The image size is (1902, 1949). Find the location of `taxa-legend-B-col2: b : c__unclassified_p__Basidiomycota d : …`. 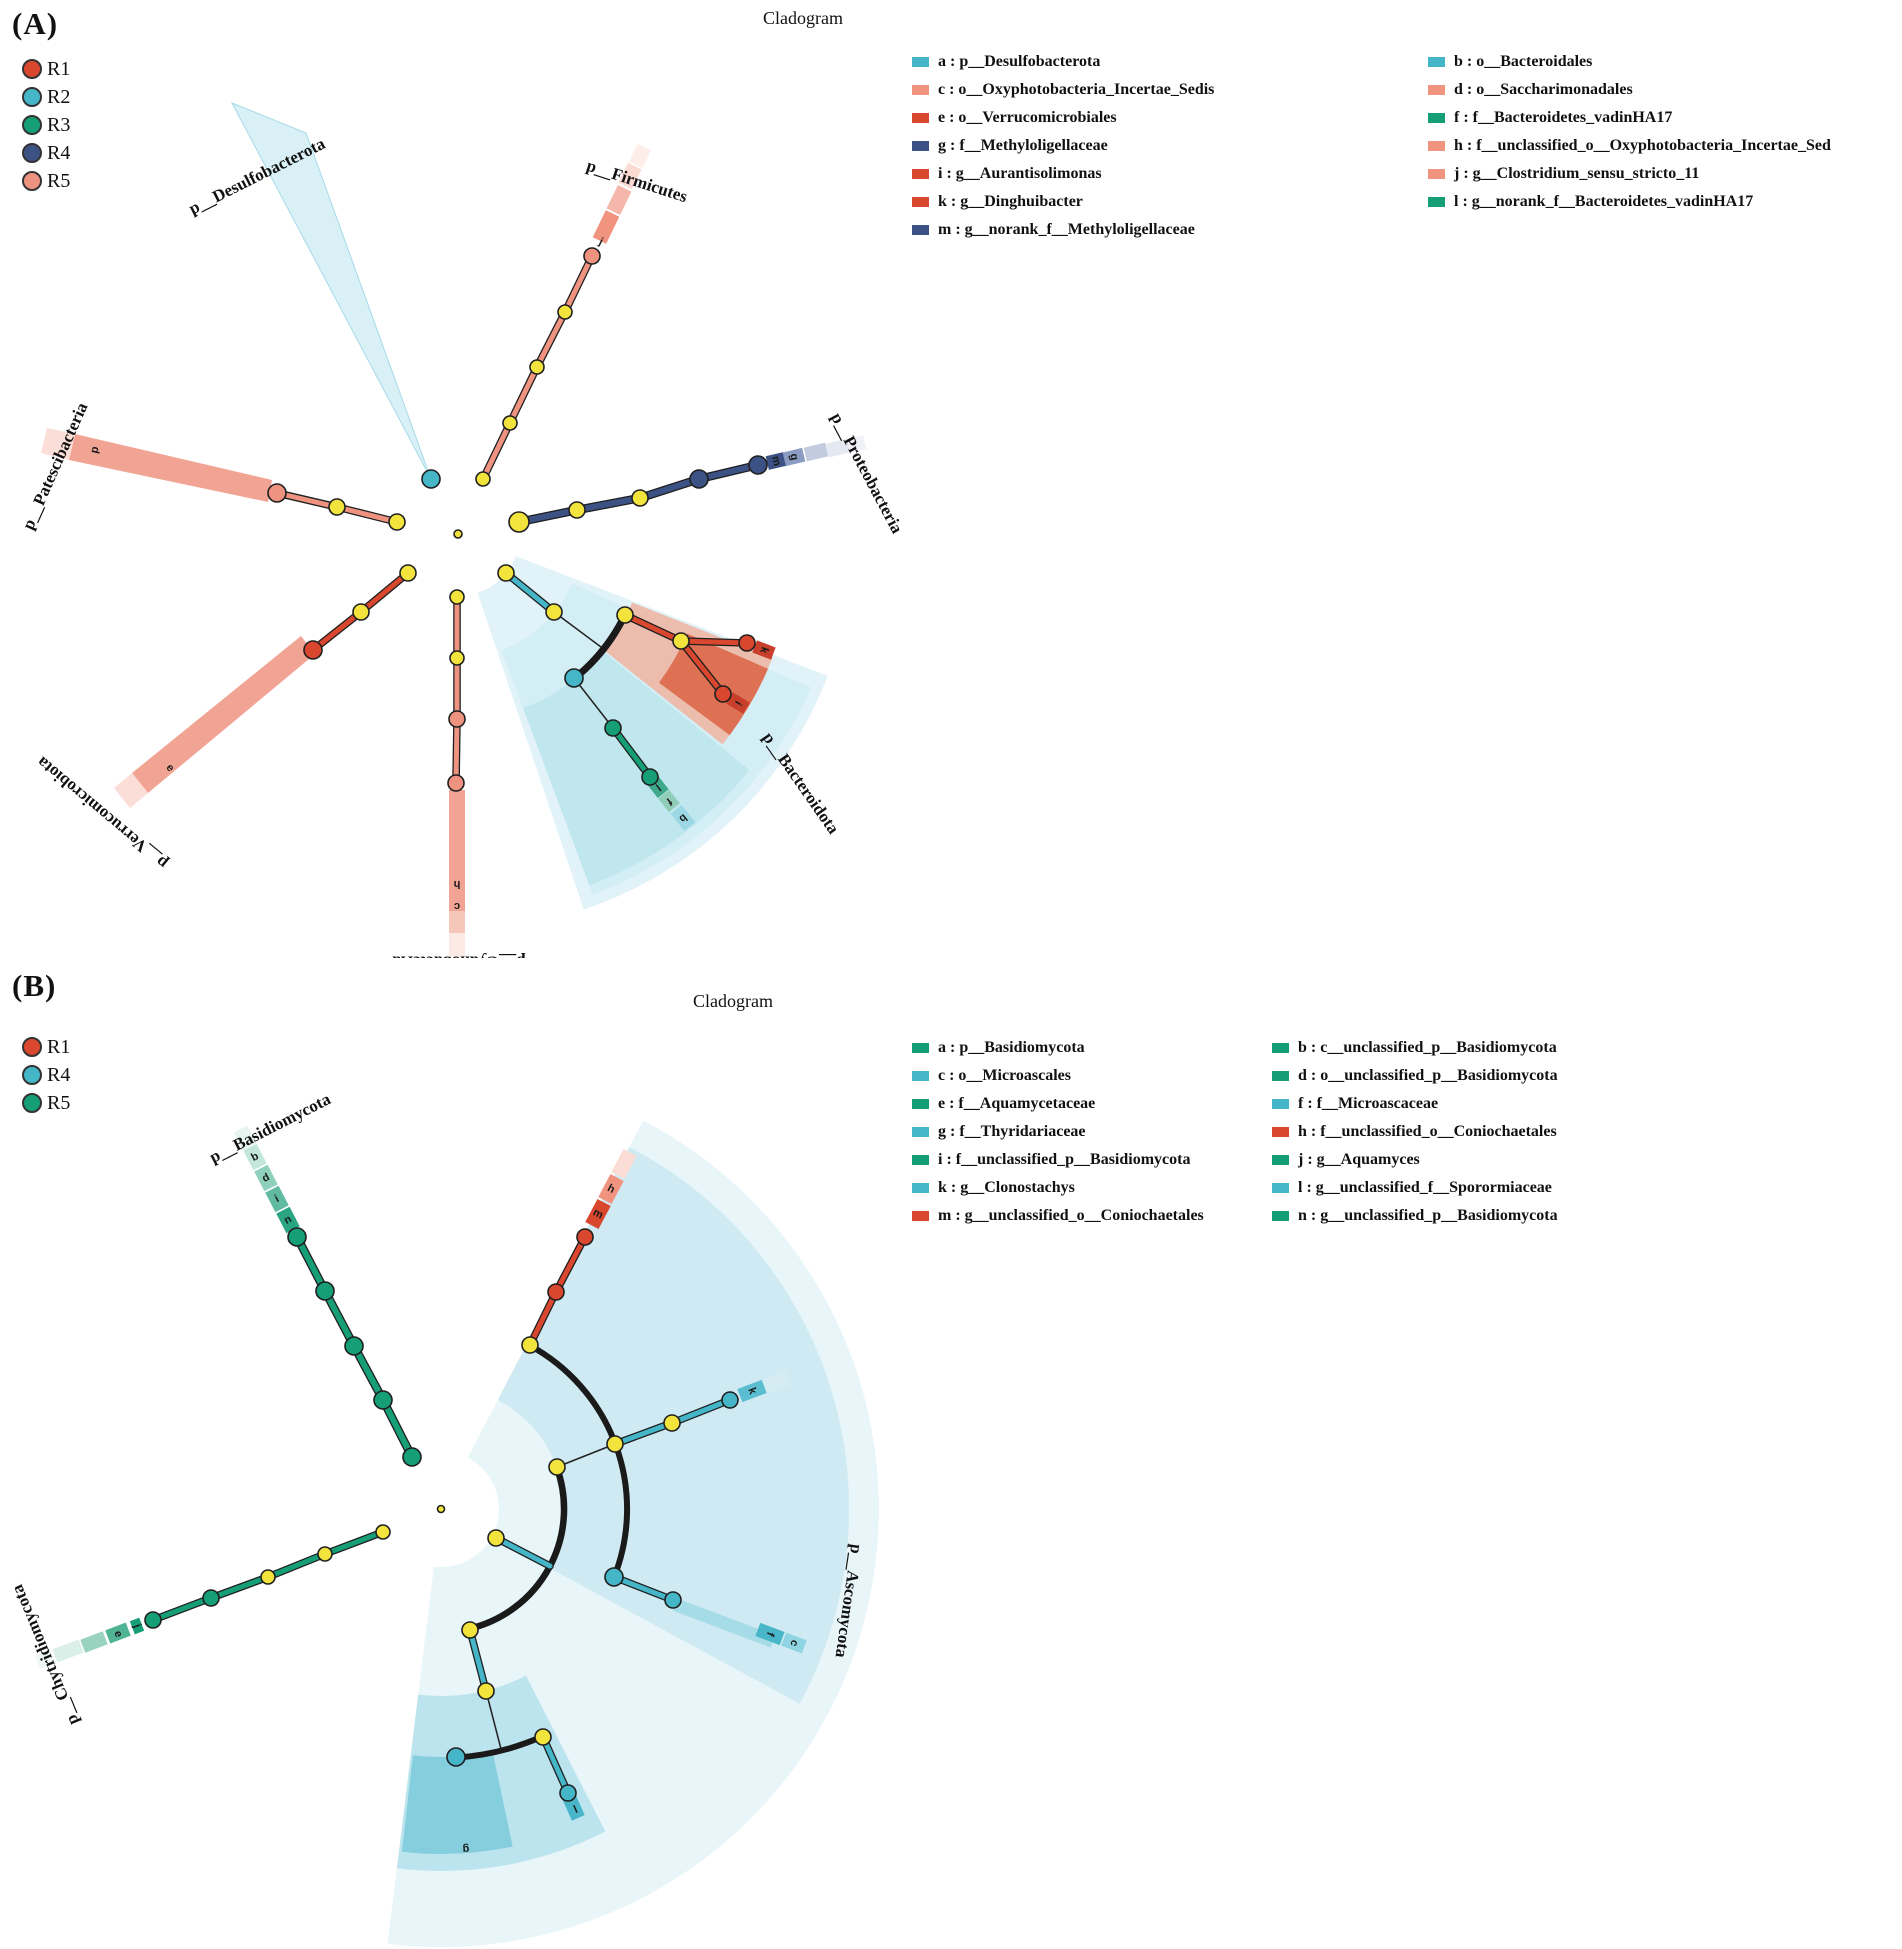

taxa-legend-B-col2: b : c__unclassified_p__Basidiomycota d : … is located at coordinates (1415, 1132).